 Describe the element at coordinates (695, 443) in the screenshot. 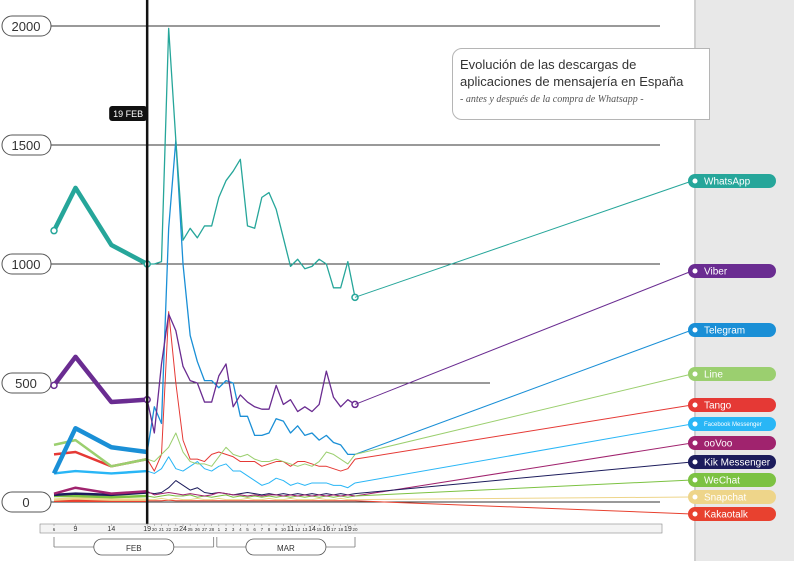

I see `legend-dot-oovoo` at that location.